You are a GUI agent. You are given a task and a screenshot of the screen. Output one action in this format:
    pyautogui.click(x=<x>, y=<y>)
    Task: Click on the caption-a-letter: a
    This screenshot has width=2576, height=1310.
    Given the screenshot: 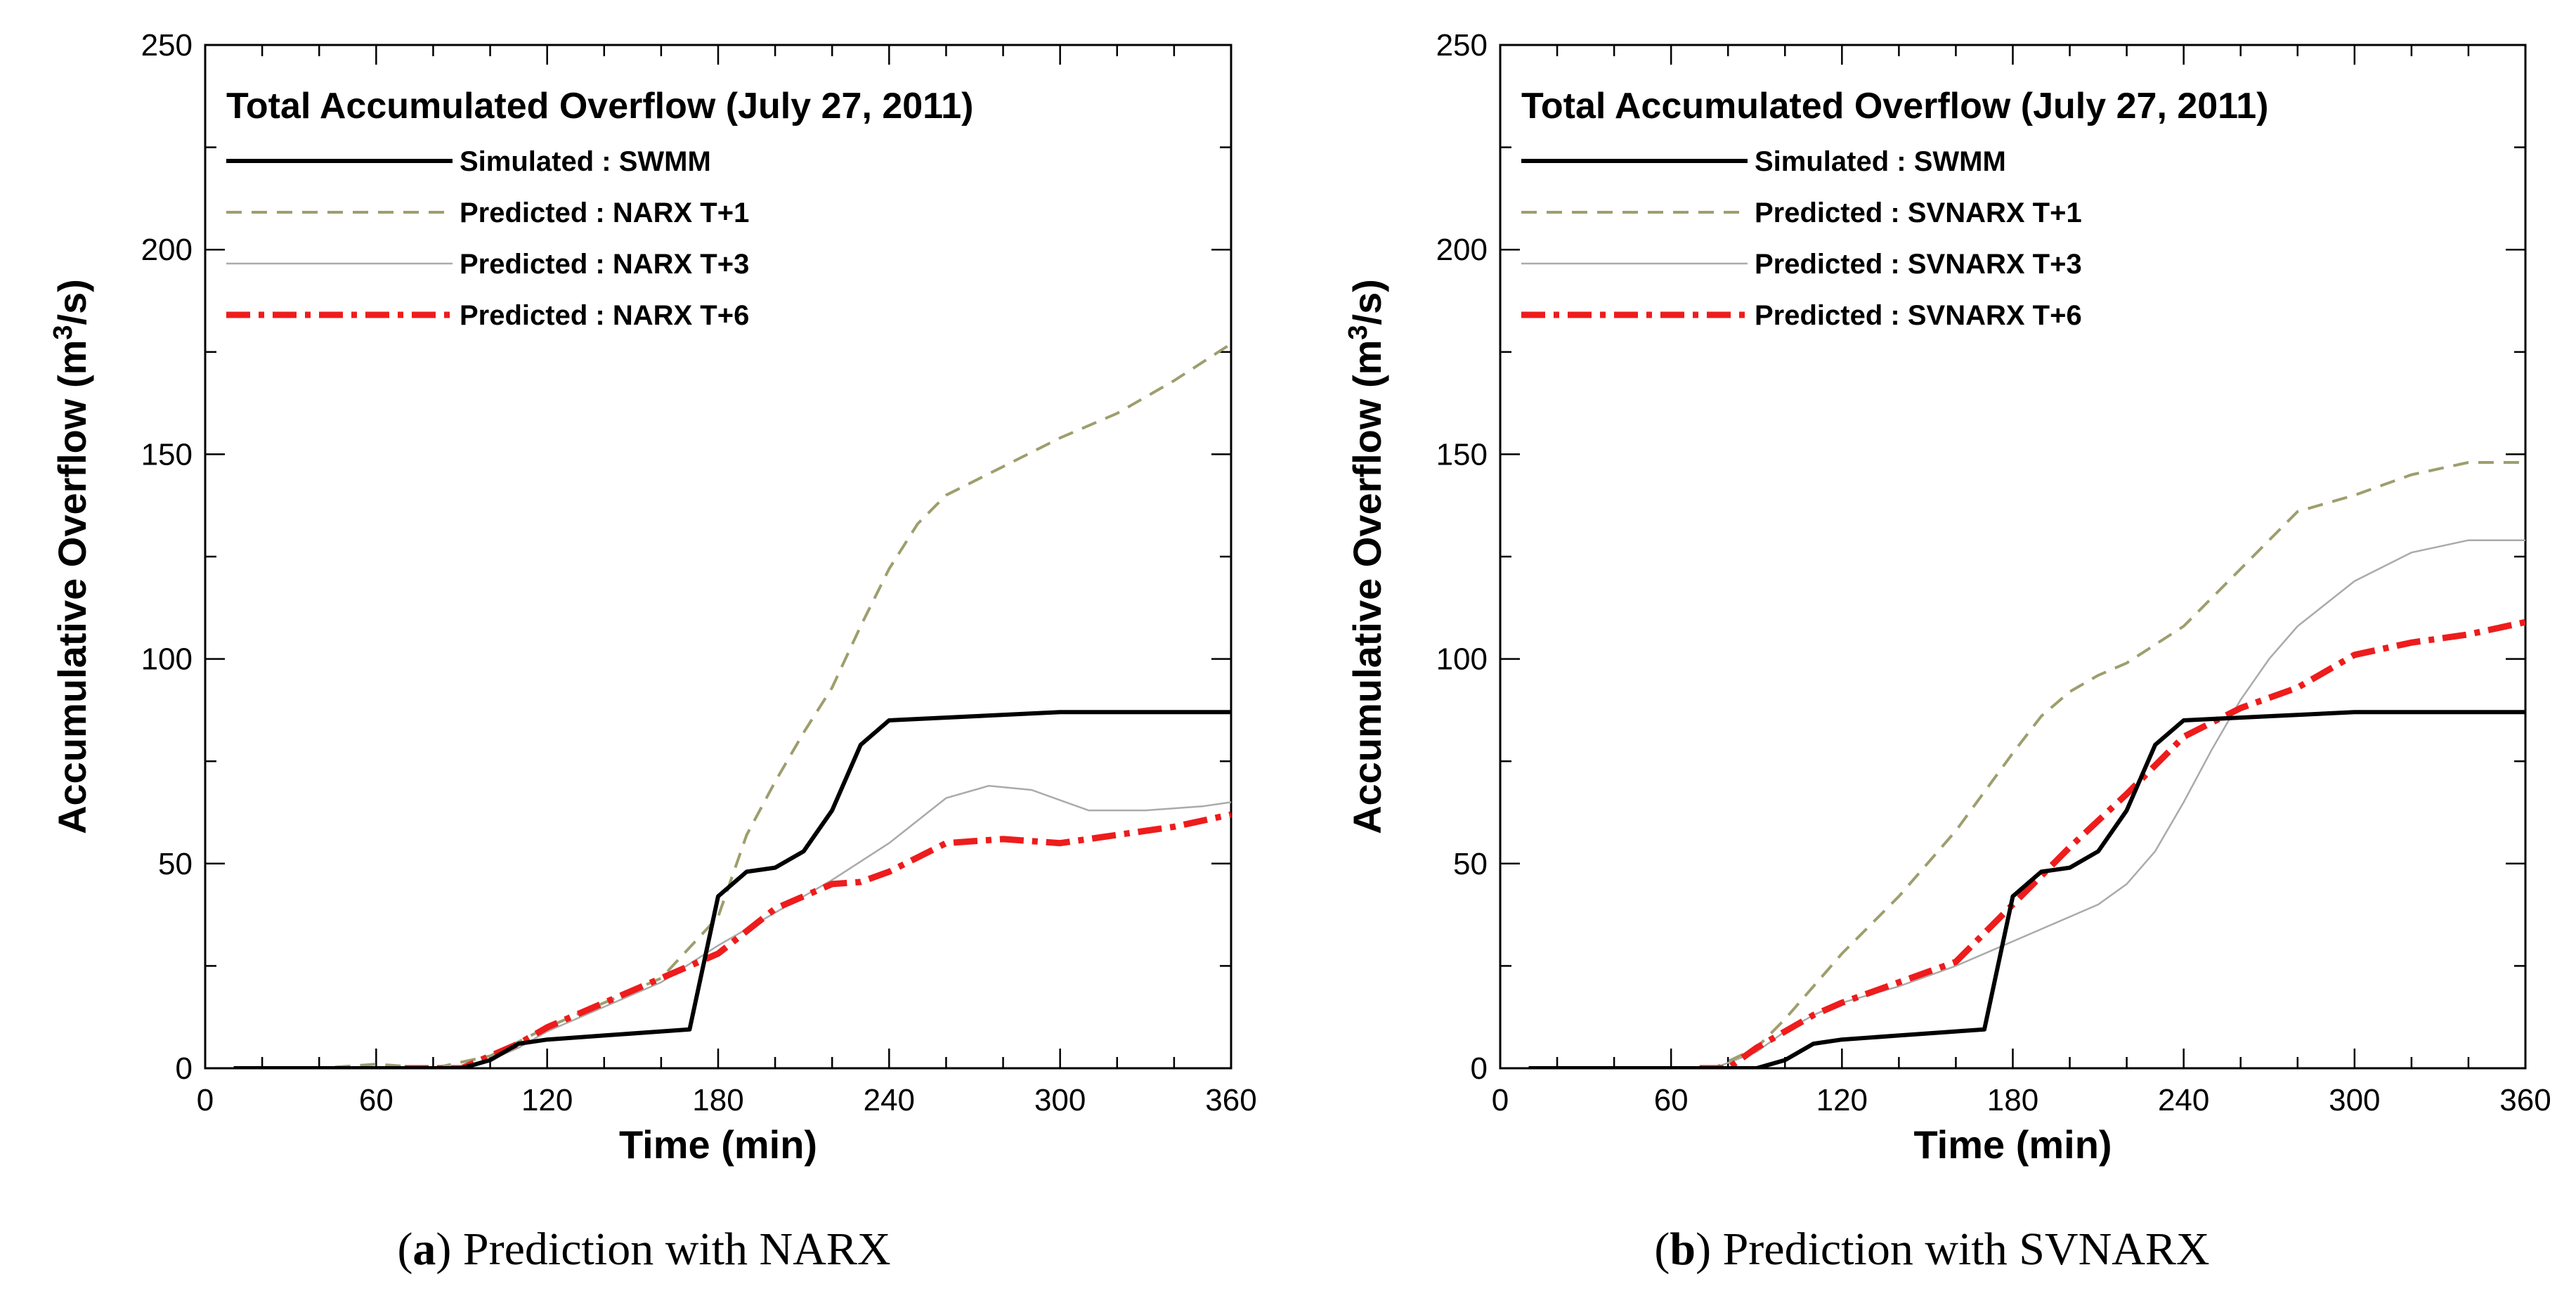 What is the action you would take?
    pyautogui.click(x=424, y=1250)
    